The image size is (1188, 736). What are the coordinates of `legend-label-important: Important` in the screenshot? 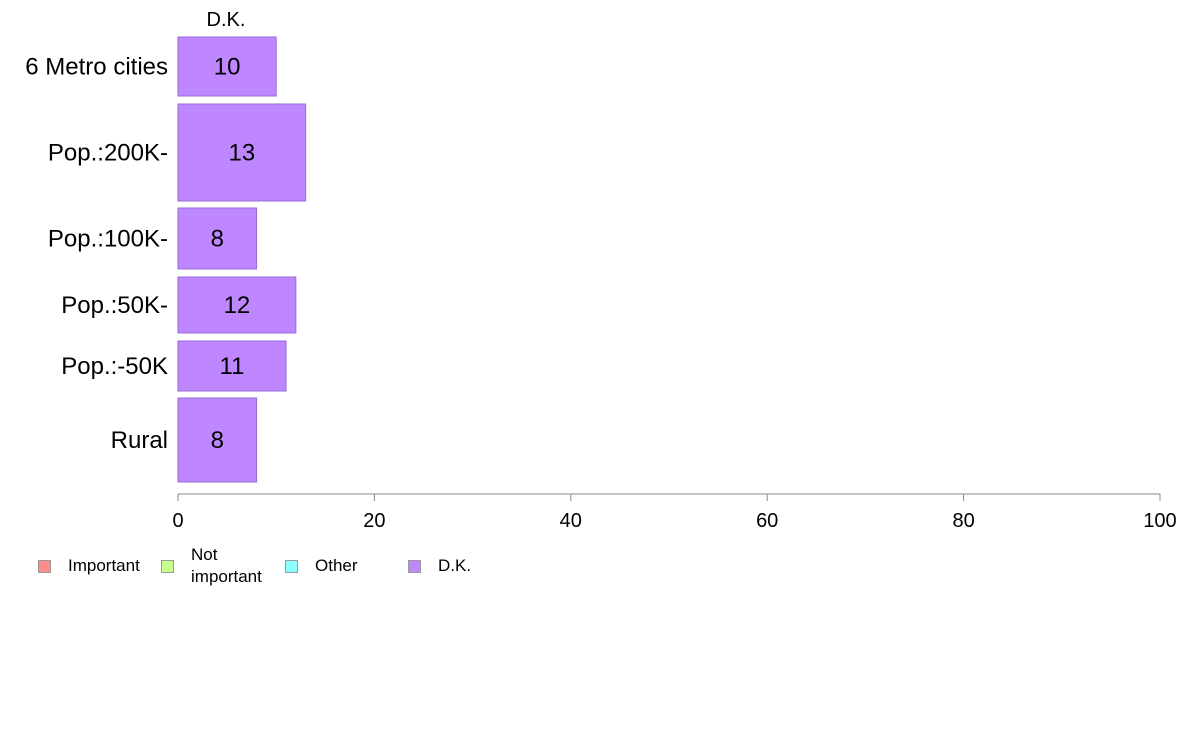 It's located at (104, 565).